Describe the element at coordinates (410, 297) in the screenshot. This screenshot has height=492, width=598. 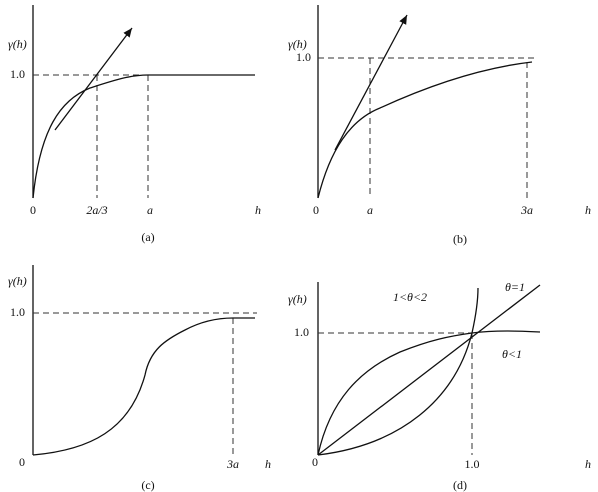
I see `annotation: 1<θ<2` at that location.